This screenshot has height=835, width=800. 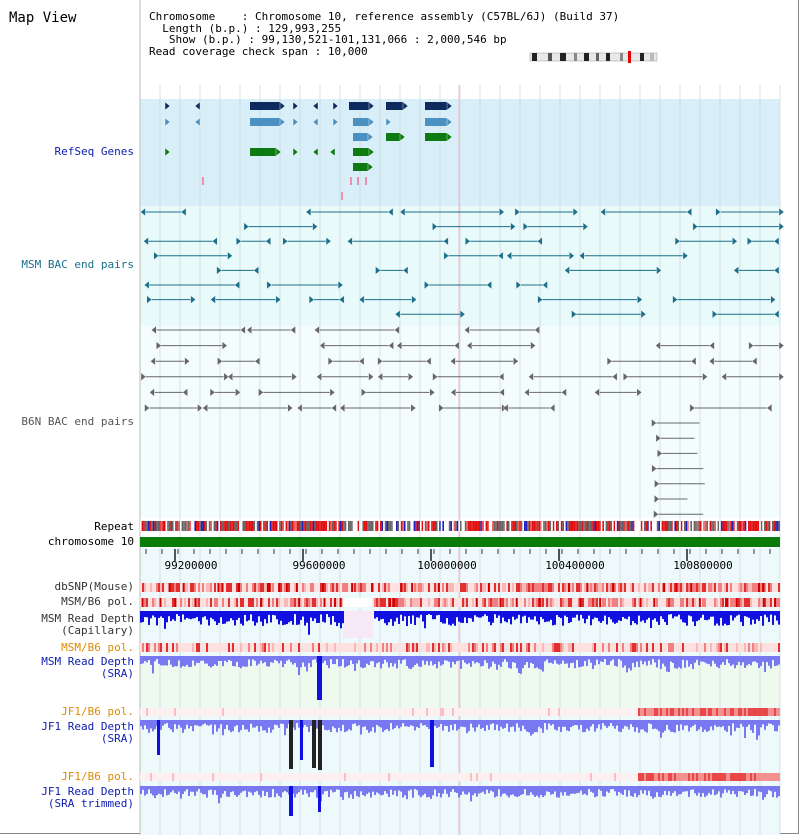 I want to click on track-label-msm-depth-sra: MSM Read Depth (SRA), so click(x=87, y=667).